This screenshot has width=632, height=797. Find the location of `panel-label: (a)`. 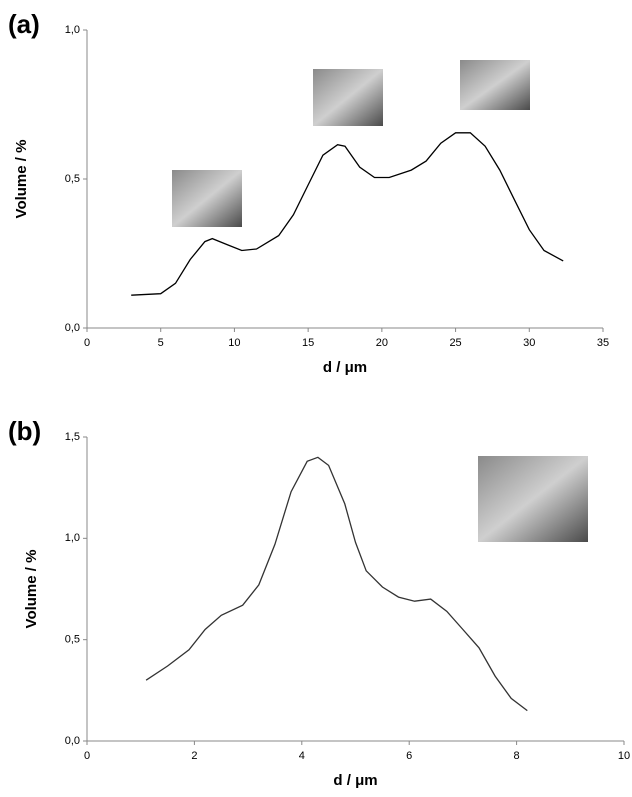

panel-label: (a) is located at coordinates (24, 24).